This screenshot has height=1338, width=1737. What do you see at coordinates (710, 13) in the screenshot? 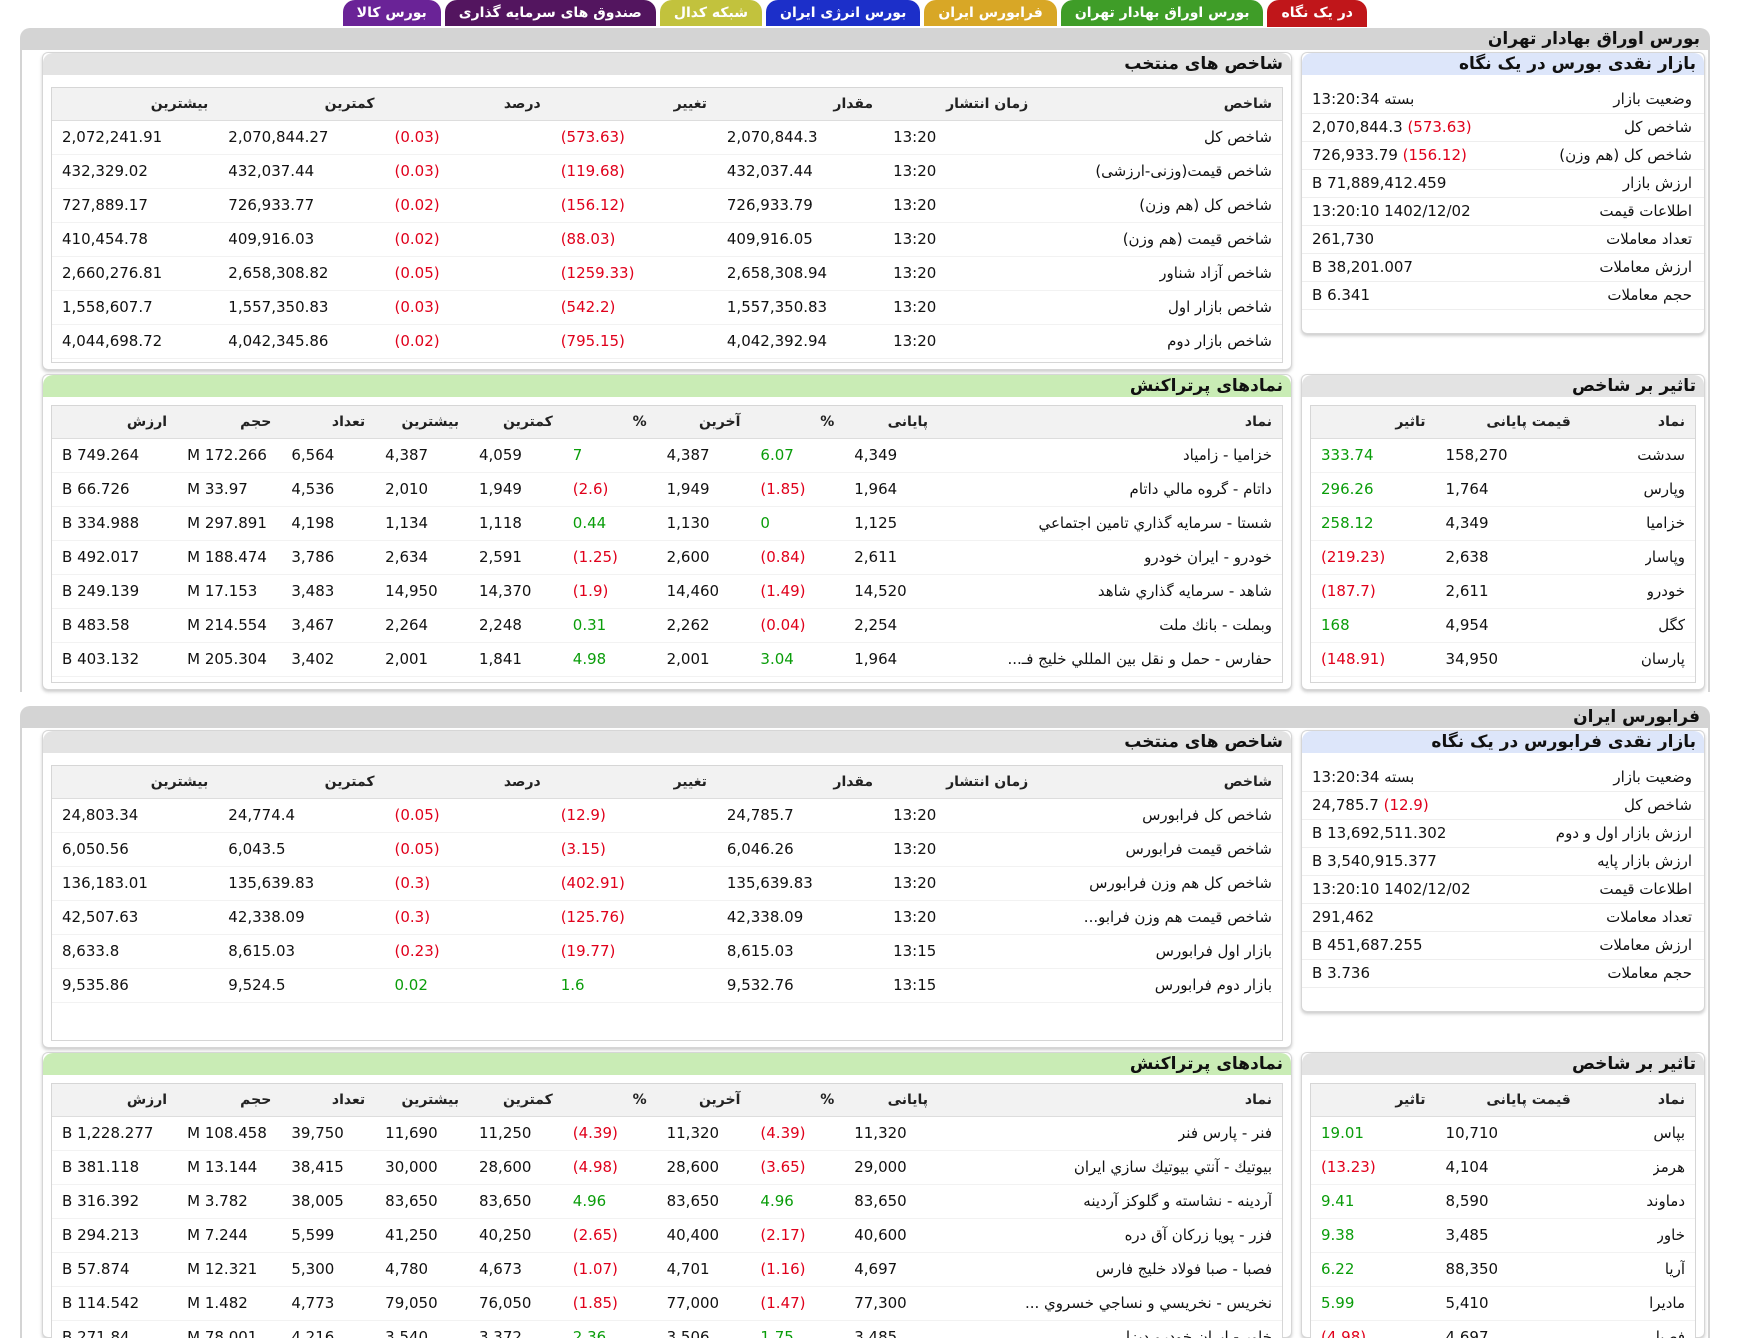
I see `tab-4: شبکه کدال` at bounding box center [710, 13].